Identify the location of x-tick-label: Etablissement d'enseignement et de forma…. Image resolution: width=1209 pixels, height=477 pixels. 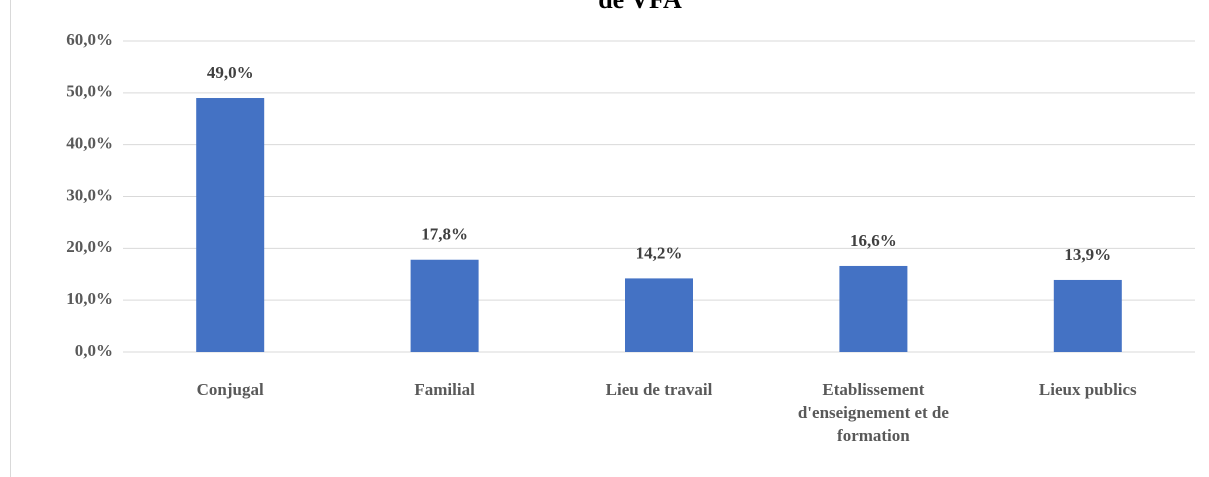
(873, 412).